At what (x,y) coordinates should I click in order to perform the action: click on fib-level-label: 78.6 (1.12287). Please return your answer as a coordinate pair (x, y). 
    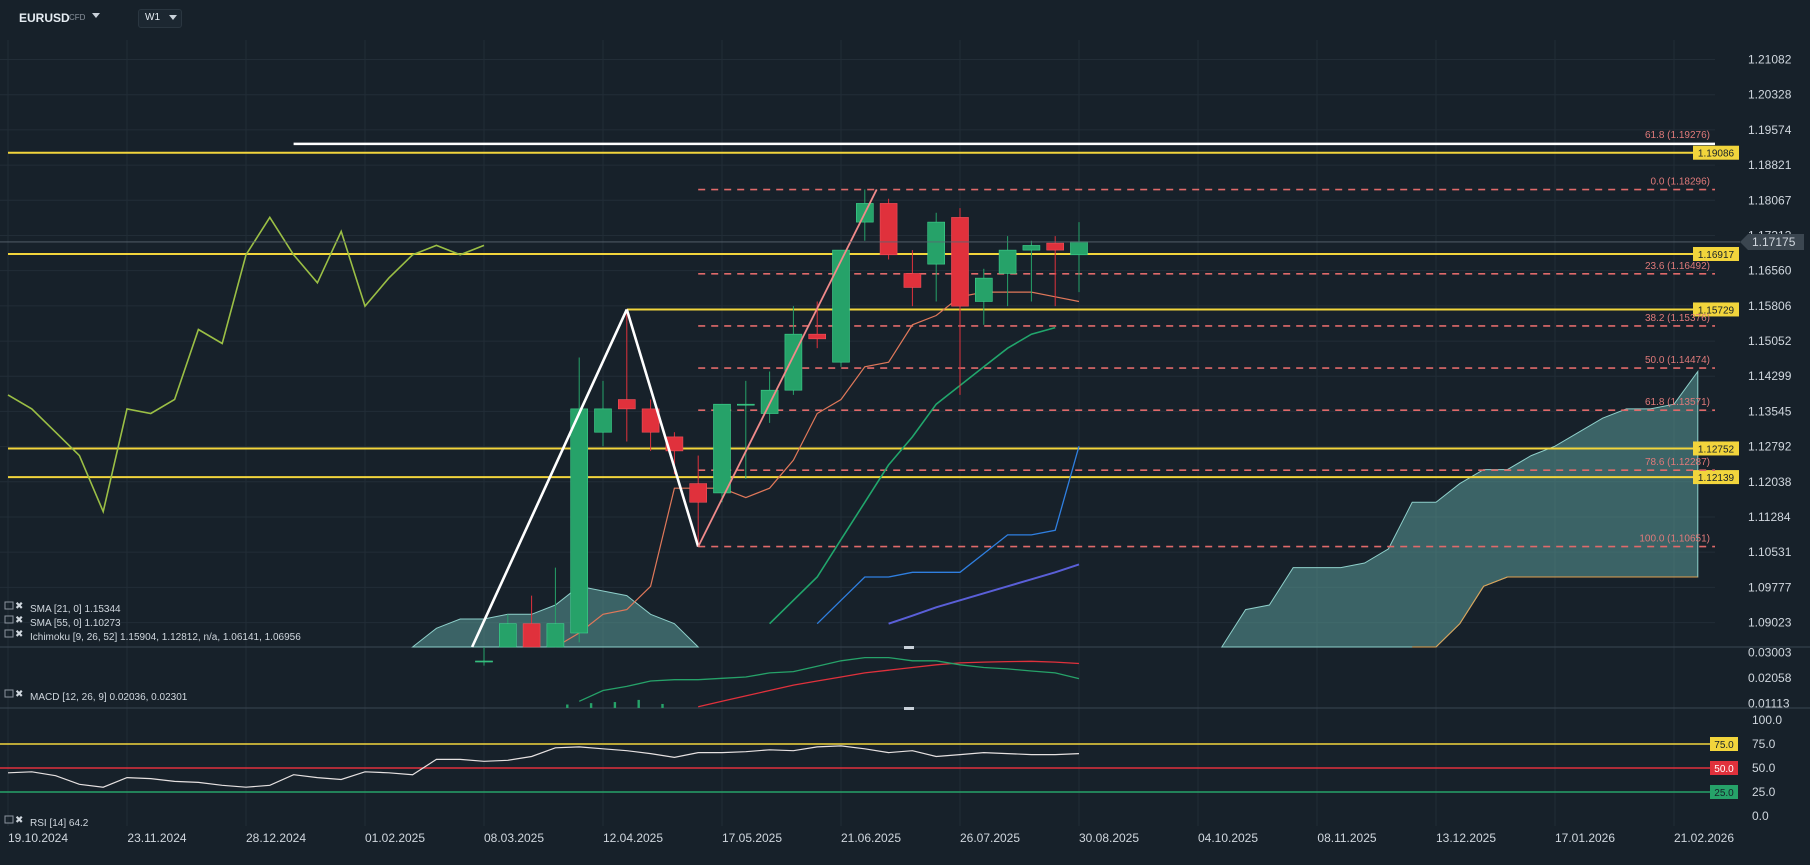
    Looking at the image, I should click on (1677, 462).